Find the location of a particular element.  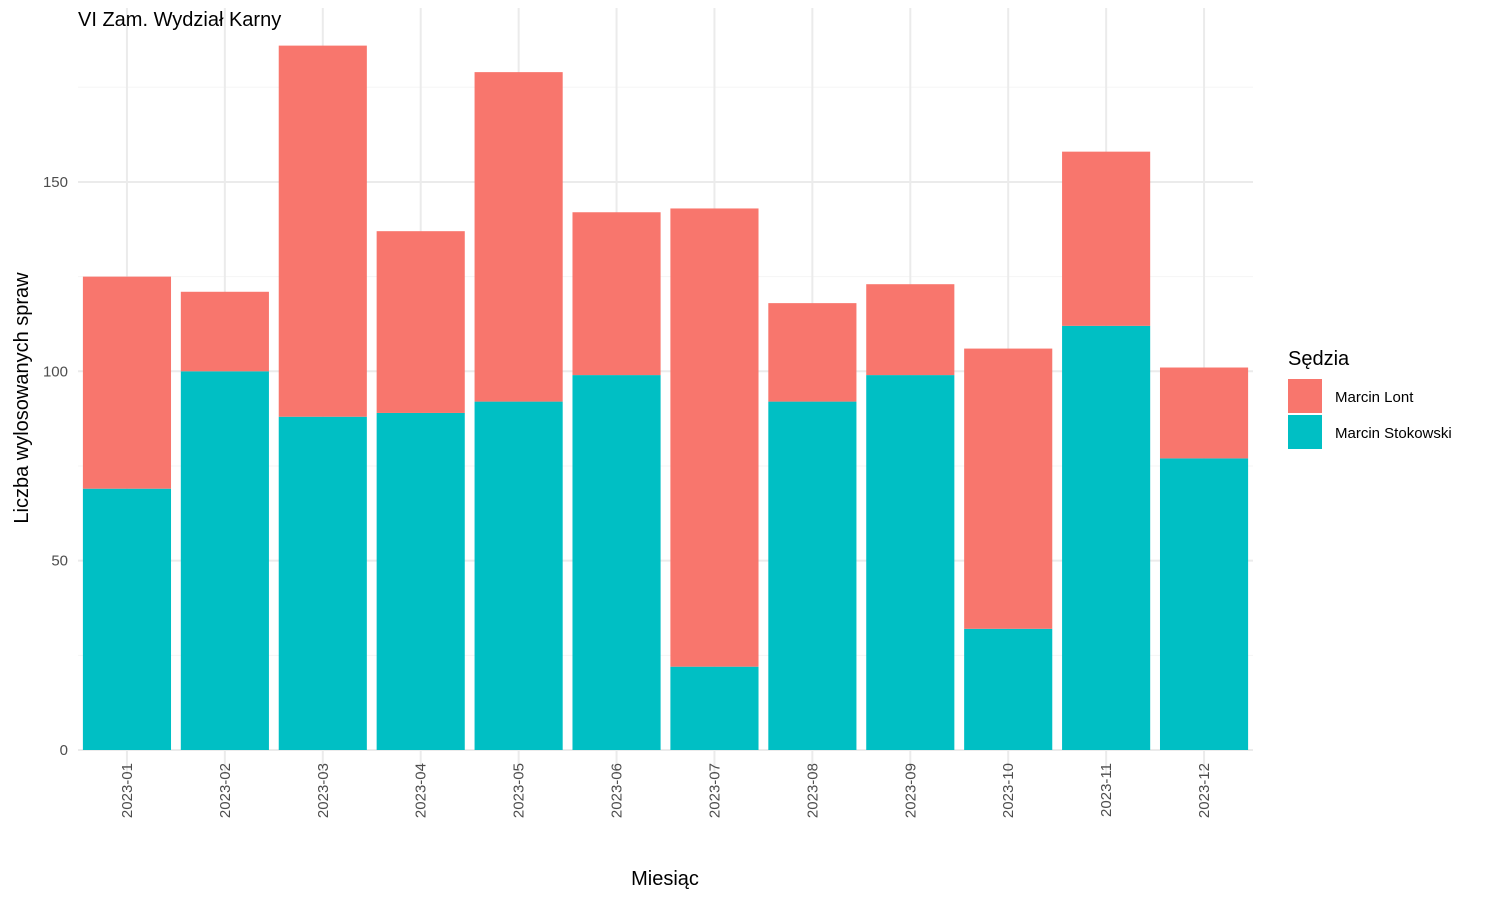

y-tick-label: 100 is located at coordinates (55, 371).